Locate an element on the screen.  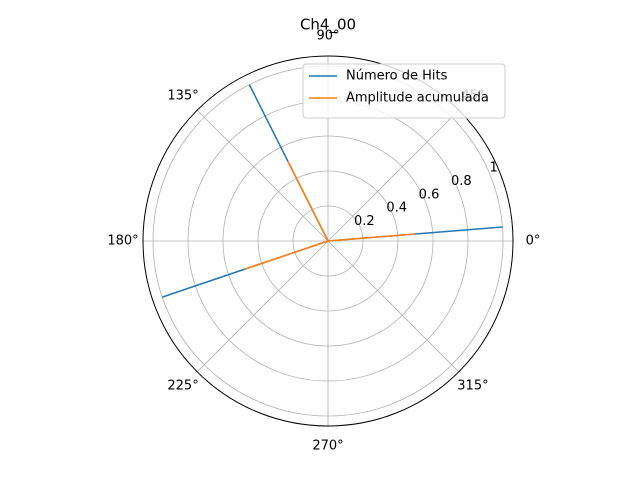
theta-tick-label: 315° is located at coordinates (472, 385).